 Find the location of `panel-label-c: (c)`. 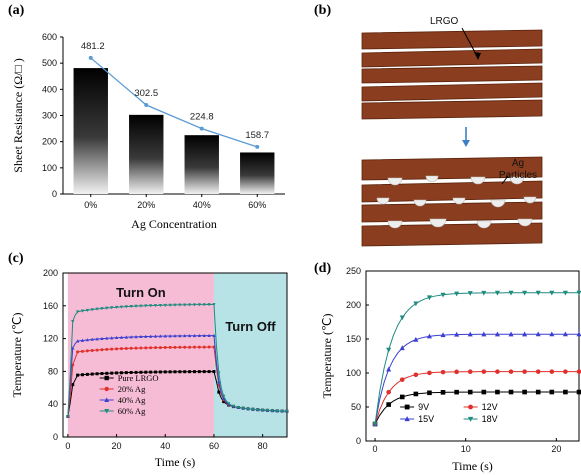

panel-label-c: (c) is located at coordinates (16, 258).